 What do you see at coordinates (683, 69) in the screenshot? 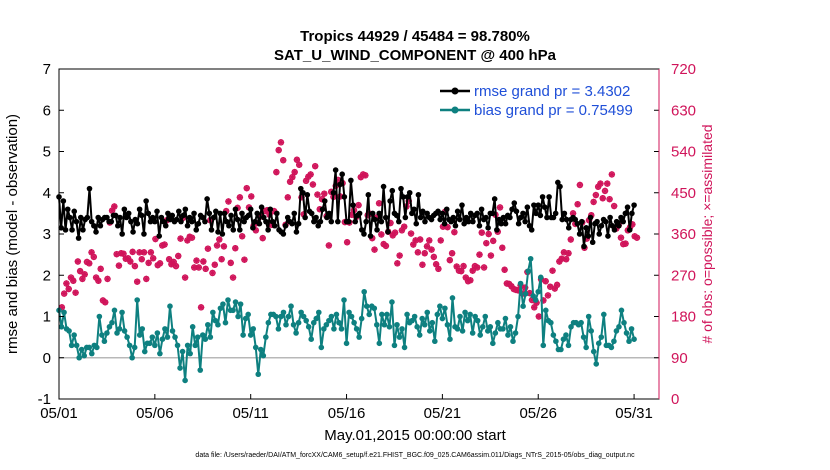
I see `y-tick-label-right: 720` at bounding box center [683, 69].